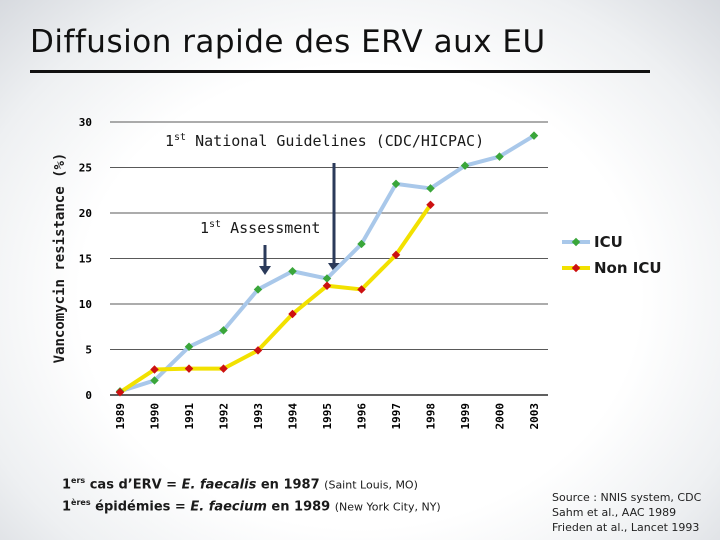 Image resolution: width=720 pixels, height=540 pixels. What do you see at coordinates (120, 416) in the screenshot?
I see `x-tick-1989: 1989` at bounding box center [120, 416].